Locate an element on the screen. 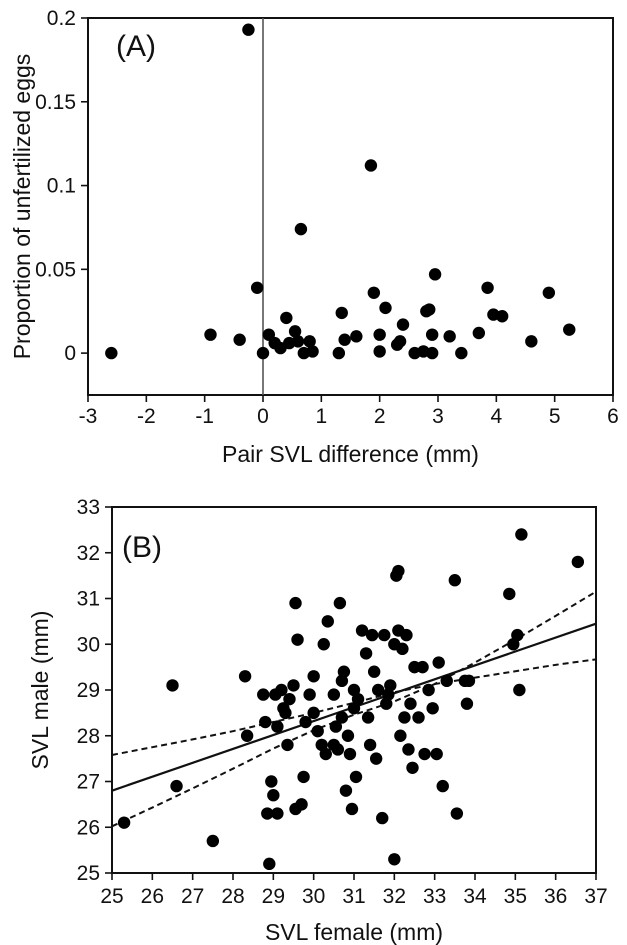 The height and width of the screenshot is (945, 627). x-tick-label: 32 is located at coordinates (394, 896).